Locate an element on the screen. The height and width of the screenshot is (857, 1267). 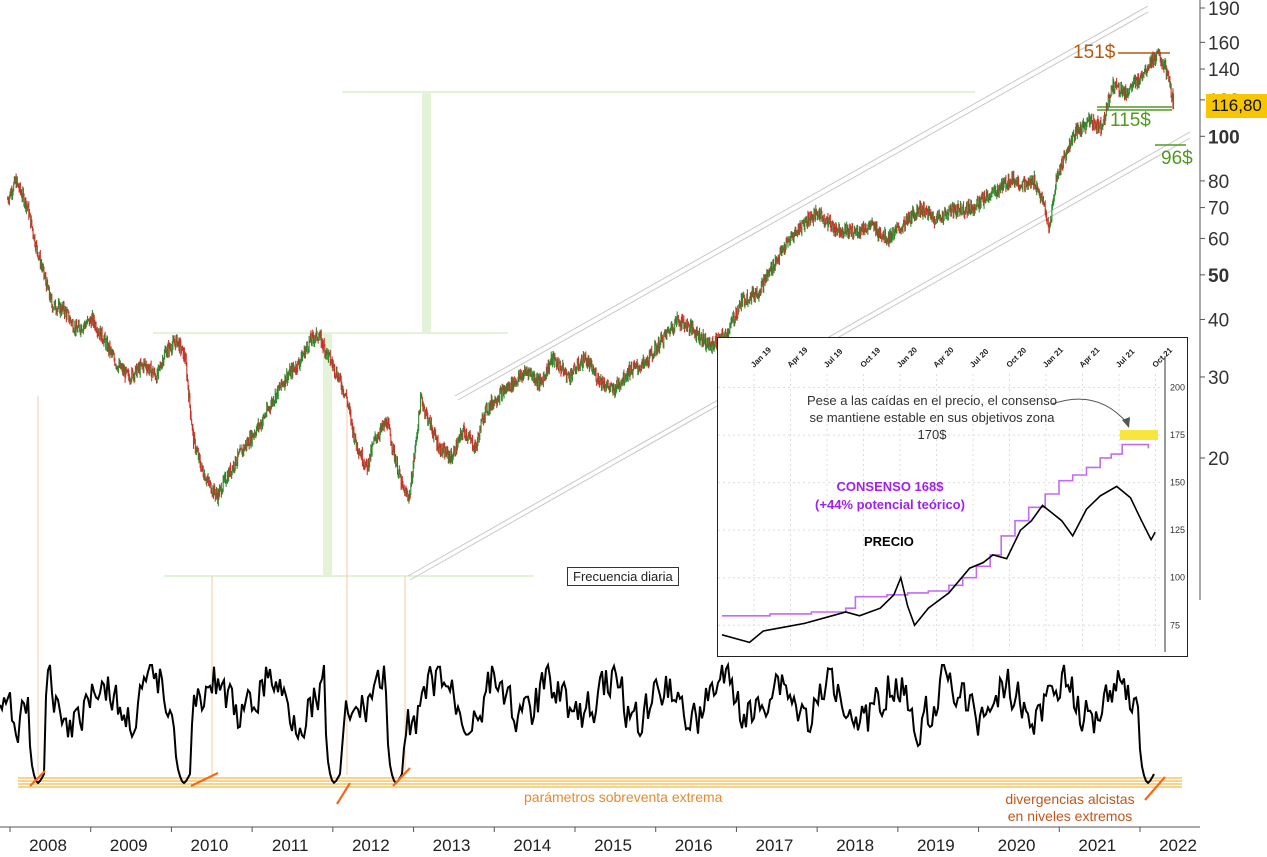
consensus-label: CONSENSO 168$ (+44% potencial teórico) is located at coordinates (890, 496).